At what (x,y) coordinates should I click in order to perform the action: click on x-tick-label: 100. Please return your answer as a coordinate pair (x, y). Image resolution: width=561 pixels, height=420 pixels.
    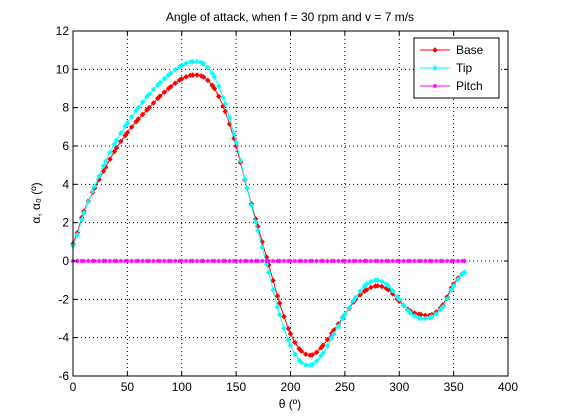
    Looking at the image, I should click on (182, 387).